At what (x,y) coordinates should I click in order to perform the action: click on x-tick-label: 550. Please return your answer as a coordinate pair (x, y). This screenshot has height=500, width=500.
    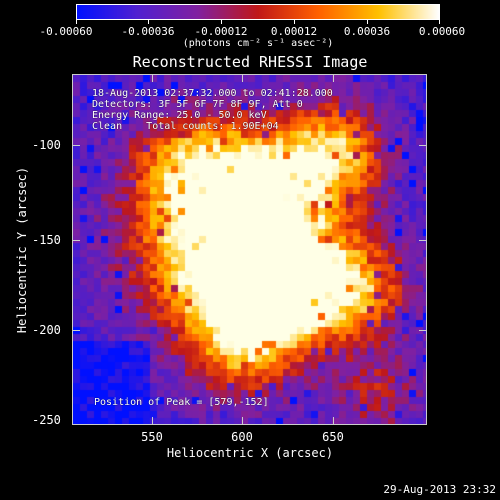
    Looking at the image, I should click on (152, 437).